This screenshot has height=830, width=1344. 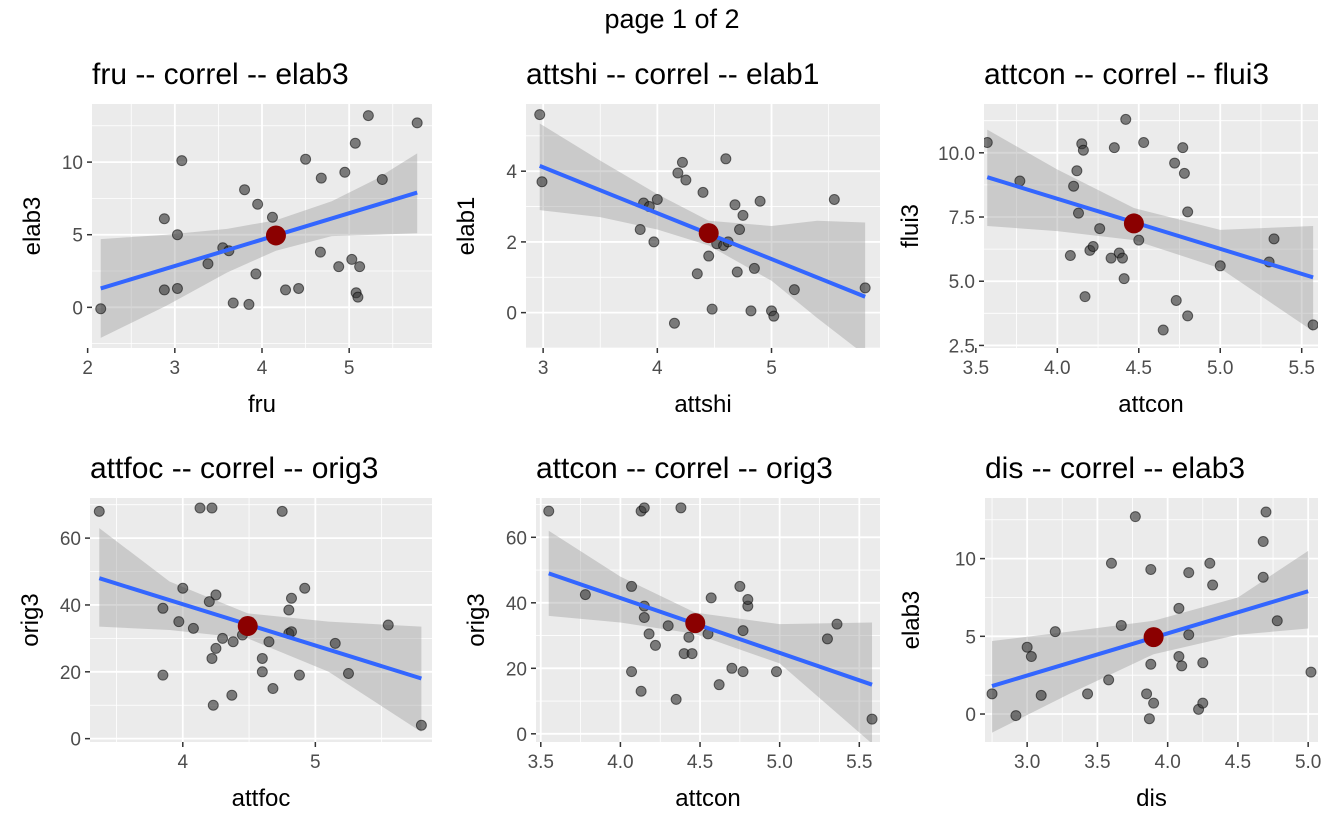 What do you see at coordinates (511, 172) in the screenshot?
I see `y-tick-label: 4` at bounding box center [511, 172].